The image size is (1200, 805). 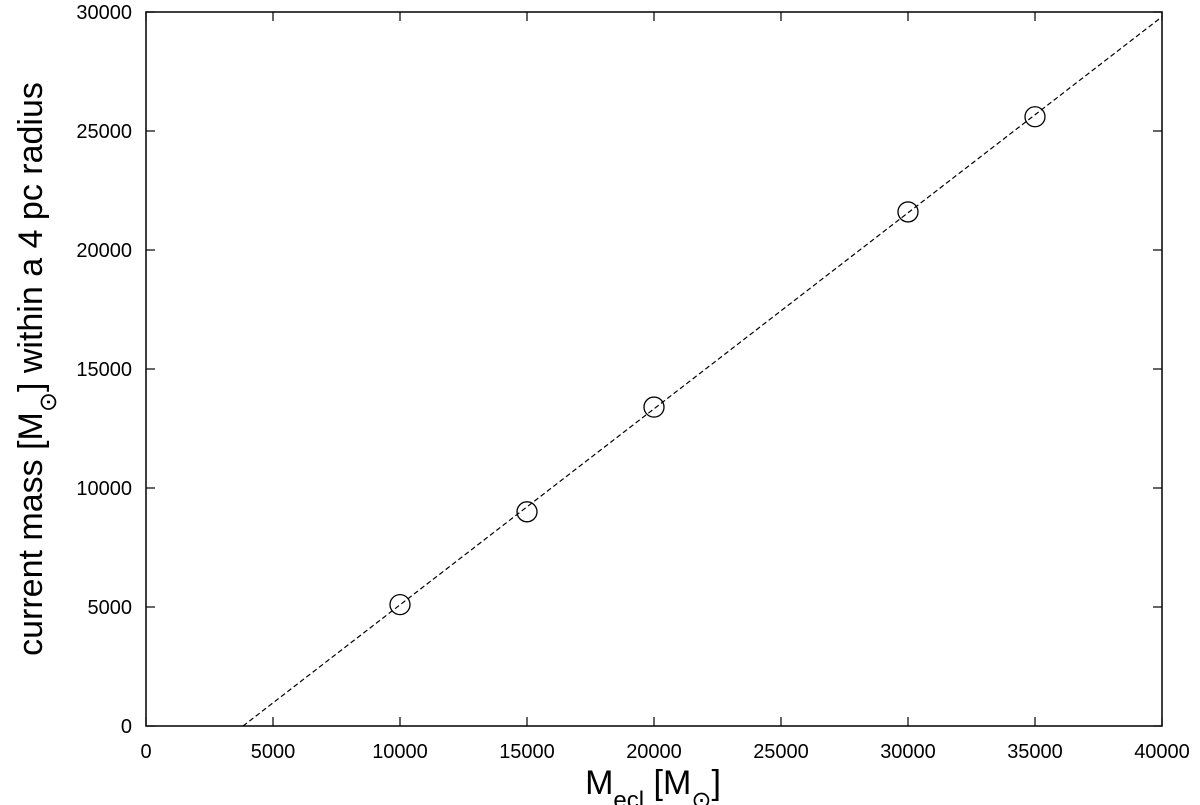 What do you see at coordinates (104, 13) in the screenshot?
I see `y-tick-label: 30000` at bounding box center [104, 13].